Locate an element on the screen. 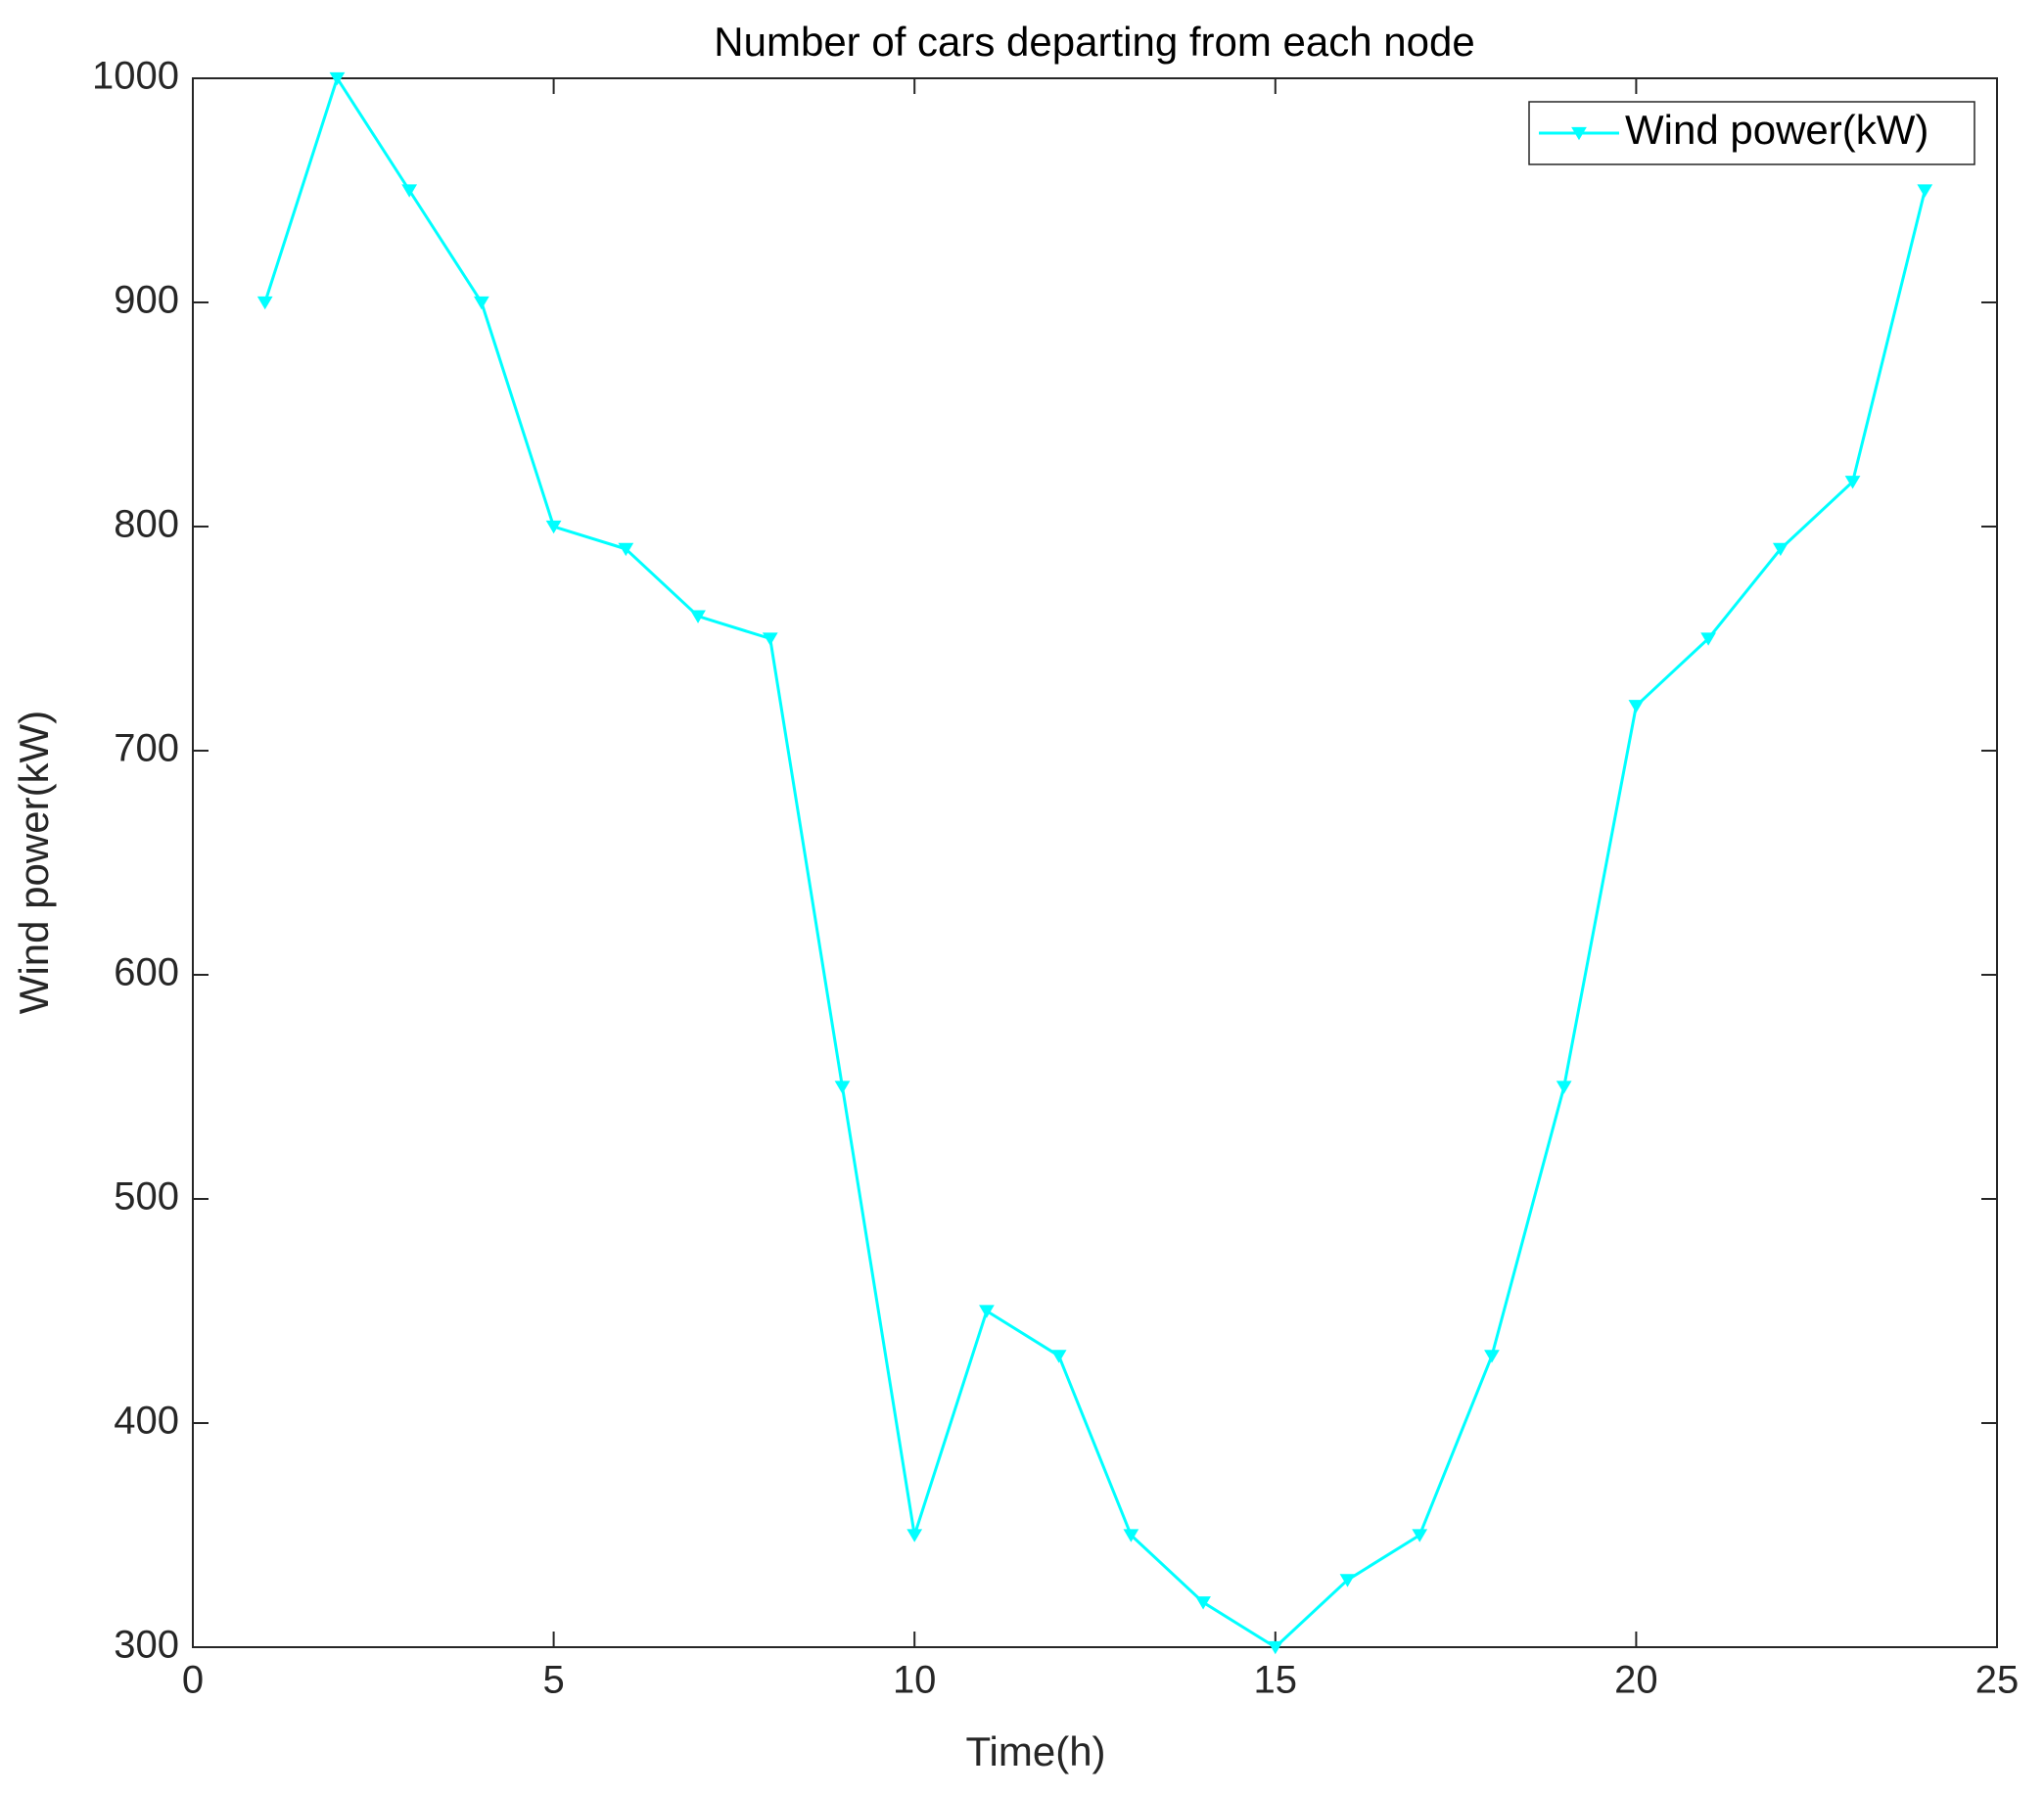 The image size is (2044, 1794). legend-marker is located at coordinates (1579, 134).